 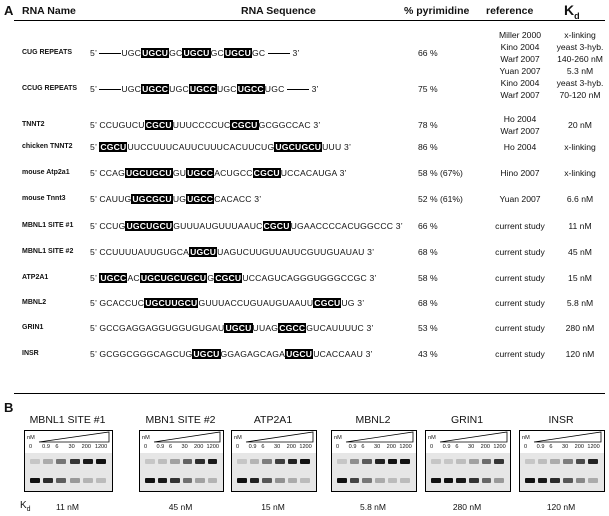 I want to click on pyrimidine-percent: 68 %, so click(x=428, y=303).